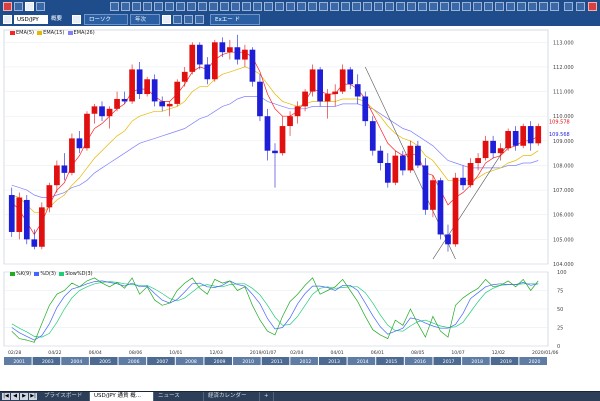 Image resolution: width=600 pixels, height=401 pixels. What do you see at coordinates (563, 117) in the screenshot?
I see `price-axis-tick: 110.000` at bounding box center [563, 117].